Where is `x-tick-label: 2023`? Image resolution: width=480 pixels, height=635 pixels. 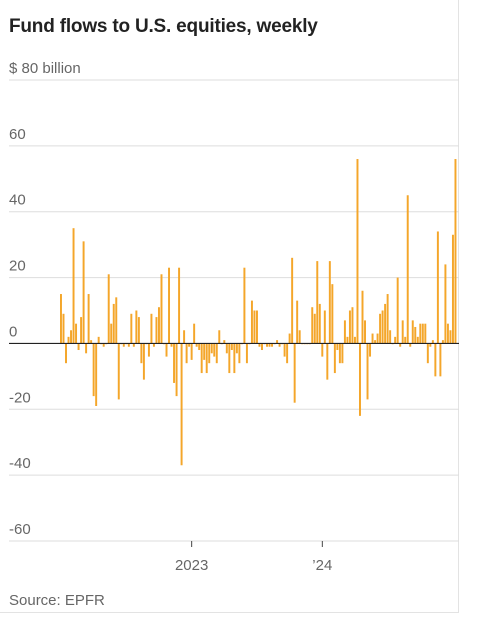 x-tick-label: 2023 is located at coordinates (191, 565).